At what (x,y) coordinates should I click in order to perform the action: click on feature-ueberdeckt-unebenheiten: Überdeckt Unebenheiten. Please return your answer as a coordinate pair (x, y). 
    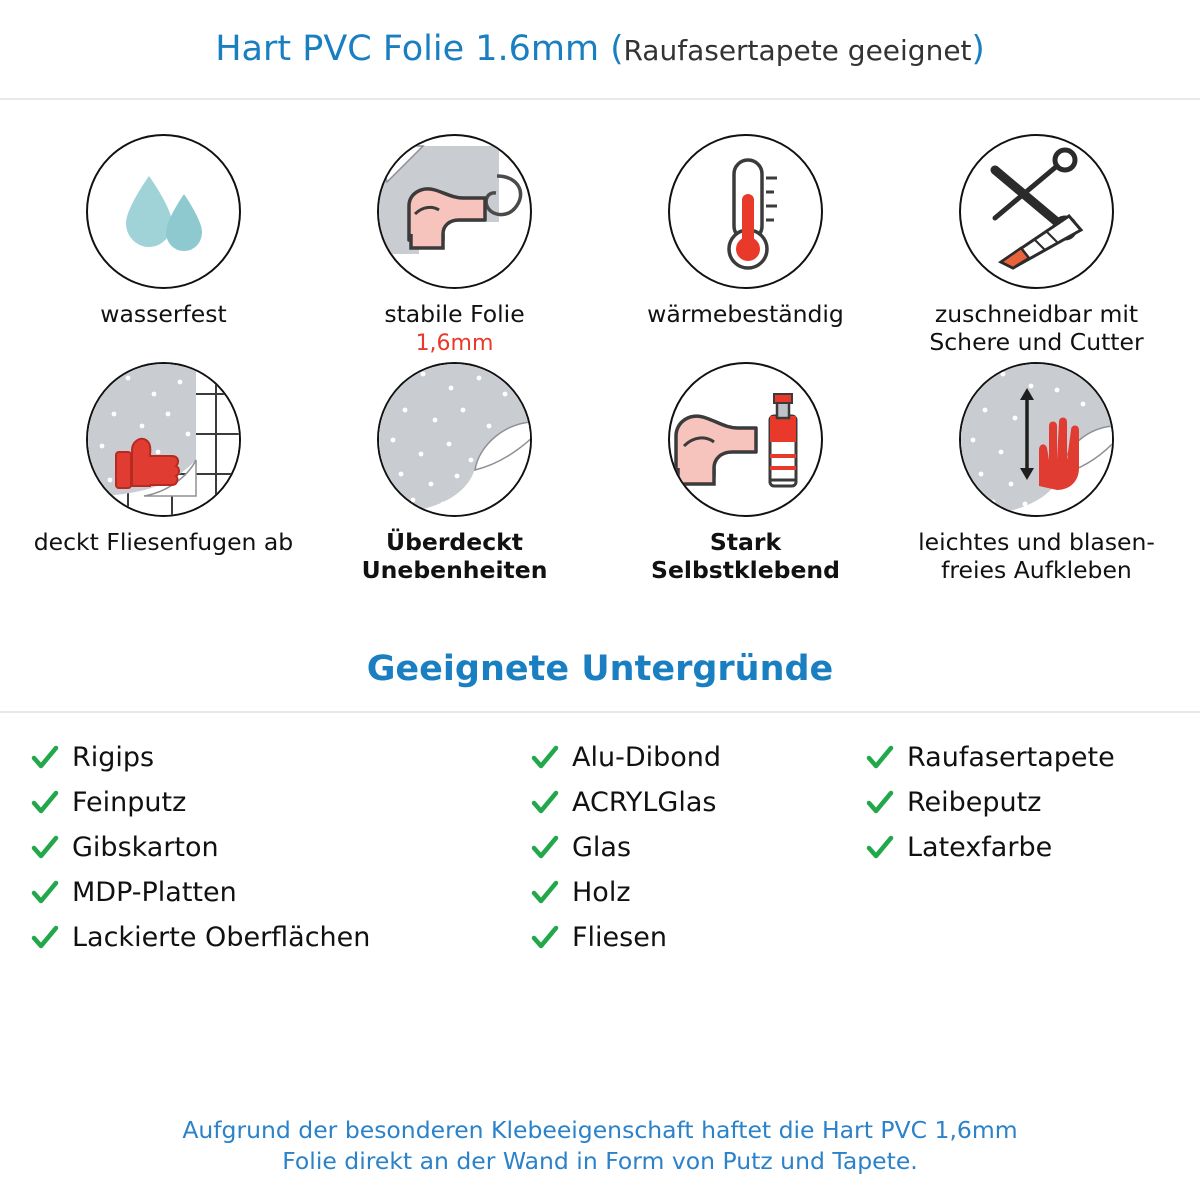
    Looking at the image, I should click on (454, 473).